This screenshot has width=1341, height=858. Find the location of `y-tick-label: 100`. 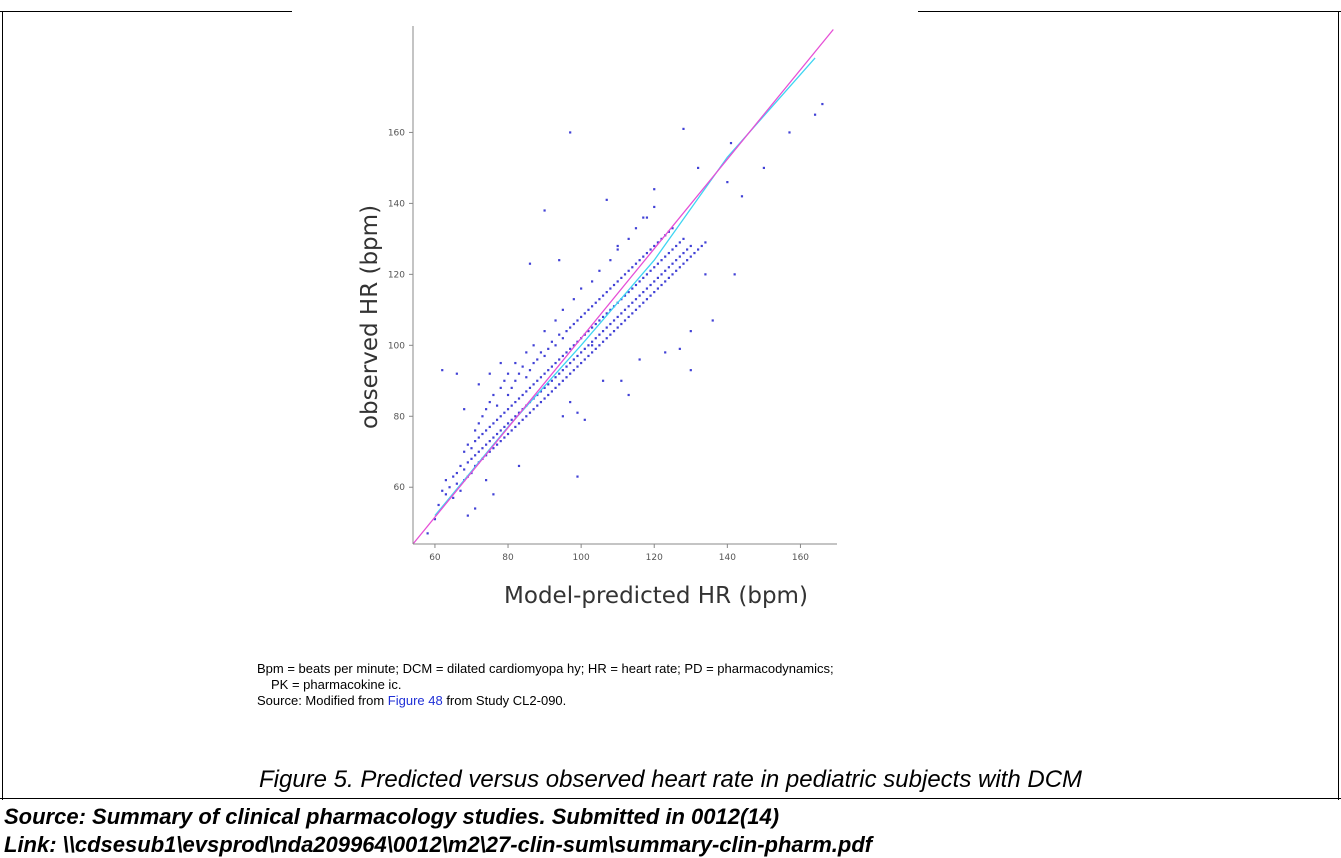

y-tick-label: 100 is located at coordinates (396, 346).